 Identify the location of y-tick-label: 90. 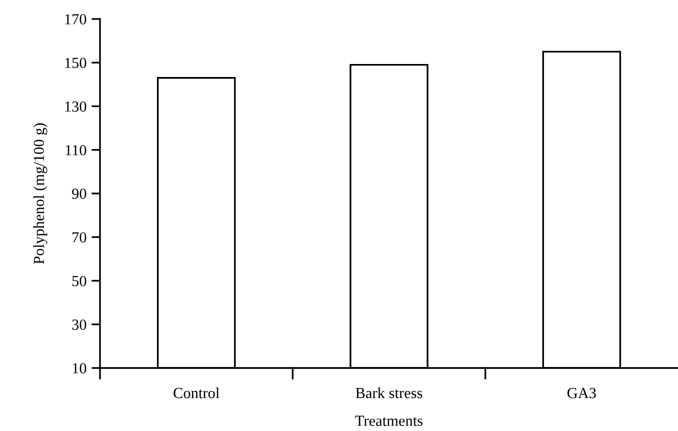
(79, 193).